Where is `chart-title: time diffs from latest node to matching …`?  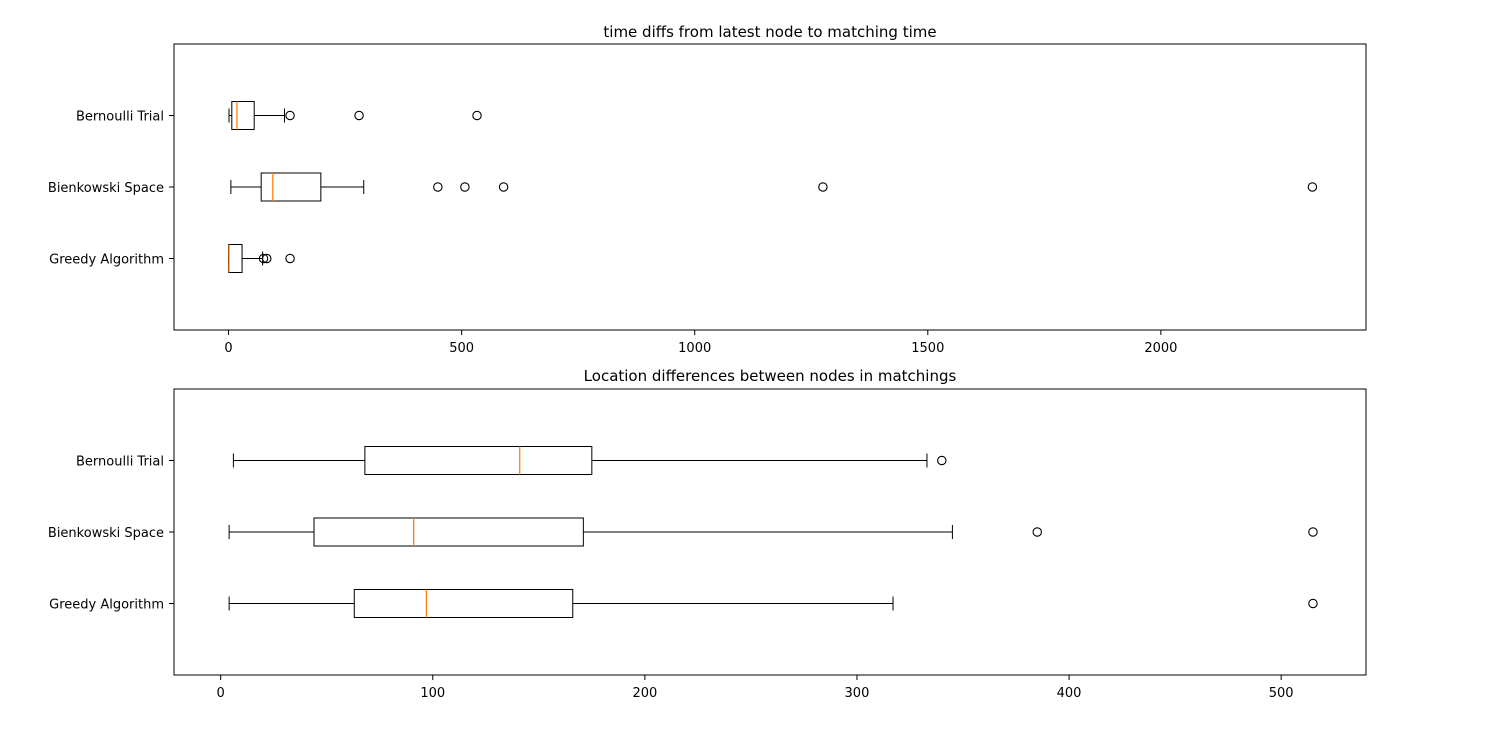 chart-title: time diffs from latest node to matching … is located at coordinates (769, 32).